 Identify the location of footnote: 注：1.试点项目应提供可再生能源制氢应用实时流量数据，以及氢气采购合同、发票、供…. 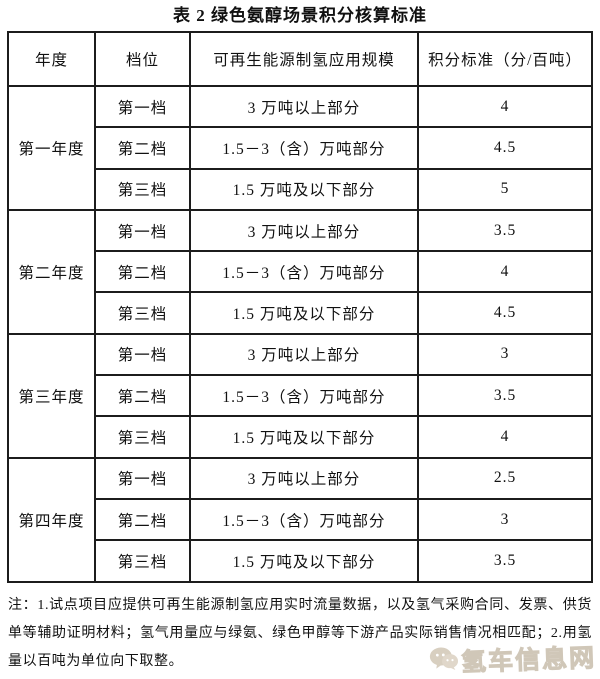
(300, 633).